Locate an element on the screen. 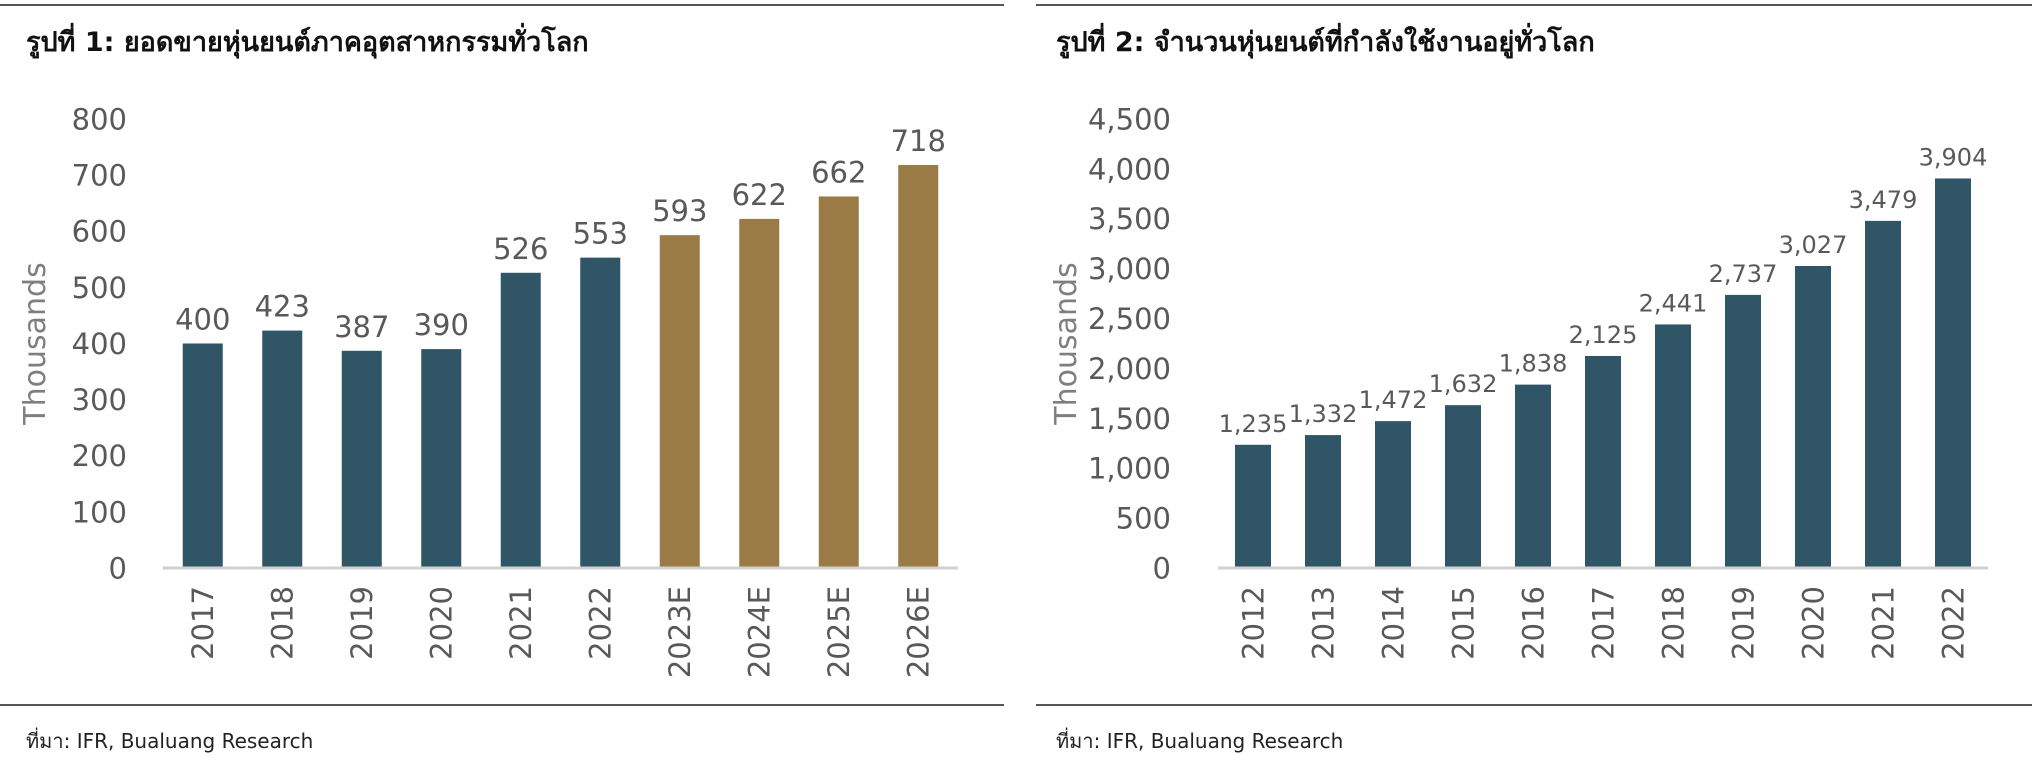 This screenshot has width=2032, height=762. y-tick-label: 2,500 is located at coordinates (1129, 319).